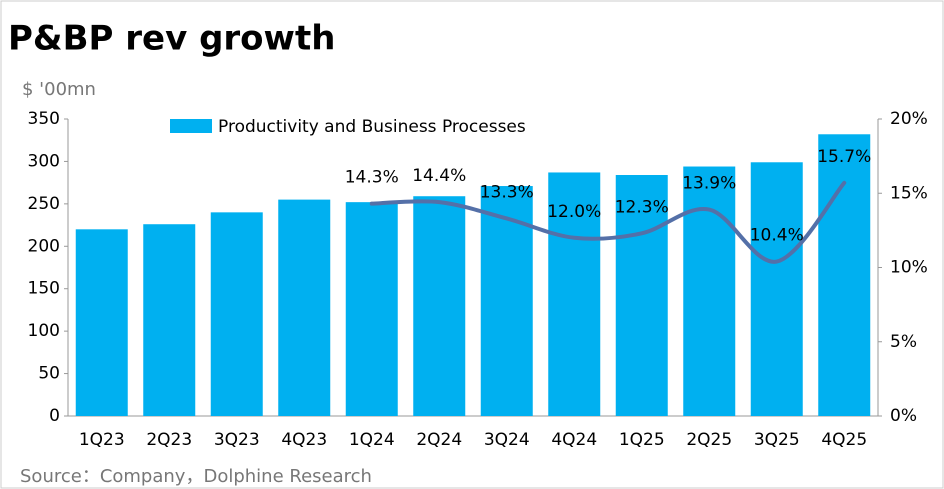  What do you see at coordinates (54, 416) in the screenshot?
I see `y-tick-label: 0` at bounding box center [54, 416].